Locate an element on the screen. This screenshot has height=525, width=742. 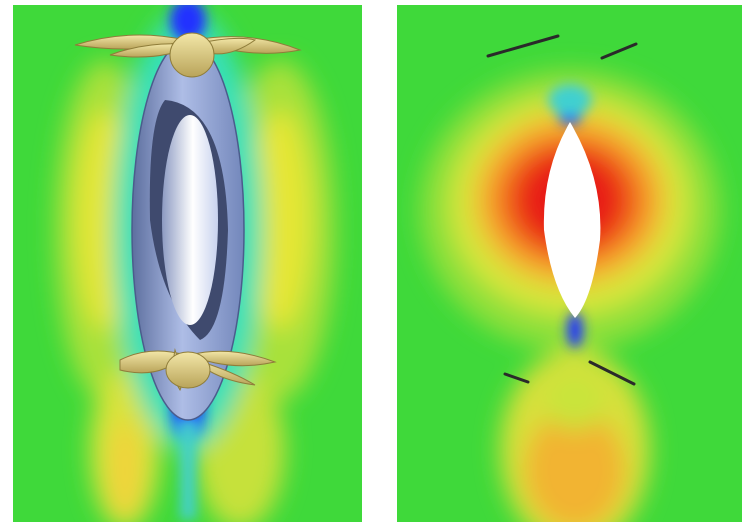
body-section is located at coordinates (572, 220).